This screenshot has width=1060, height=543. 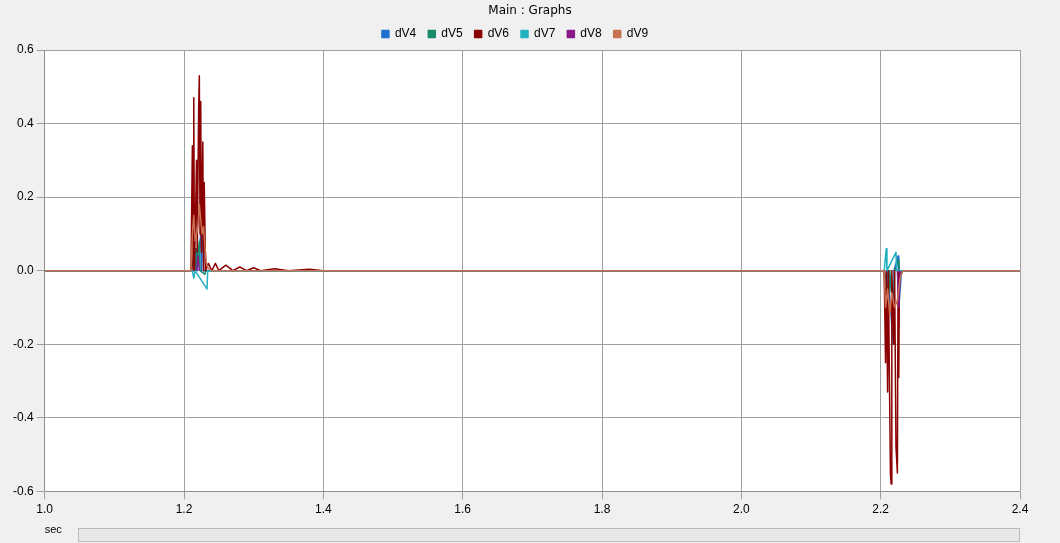 What do you see at coordinates (741, 508) in the screenshot?
I see `x-tick-label: 2.0` at bounding box center [741, 508].